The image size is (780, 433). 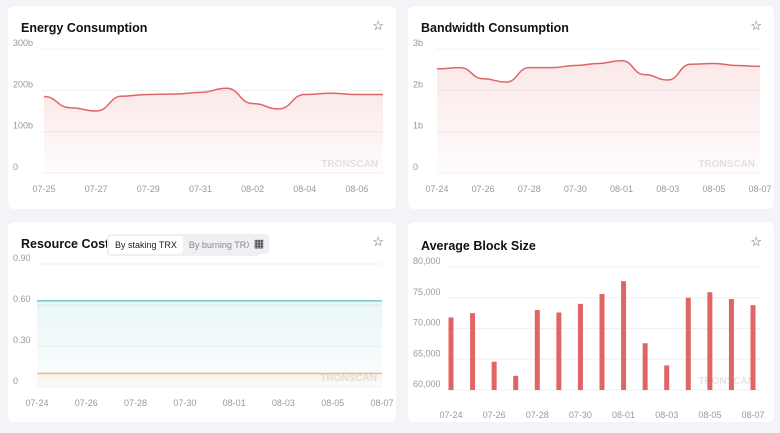 I want to click on x-tick-label: 07-27, so click(x=96, y=189).